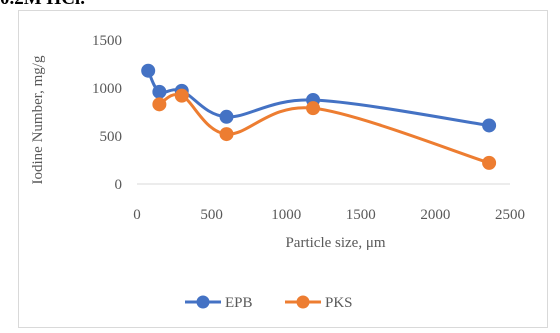 The width and height of the screenshot is (560, 333). I want to click on legend: EPB PKS, so click(269, 303).